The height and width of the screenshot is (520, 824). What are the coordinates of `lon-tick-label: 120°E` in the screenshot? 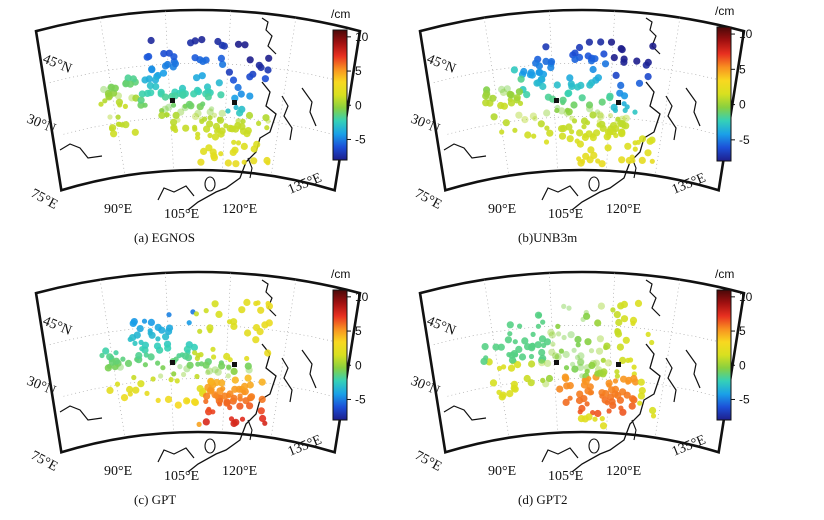 It's located at (239, 209).